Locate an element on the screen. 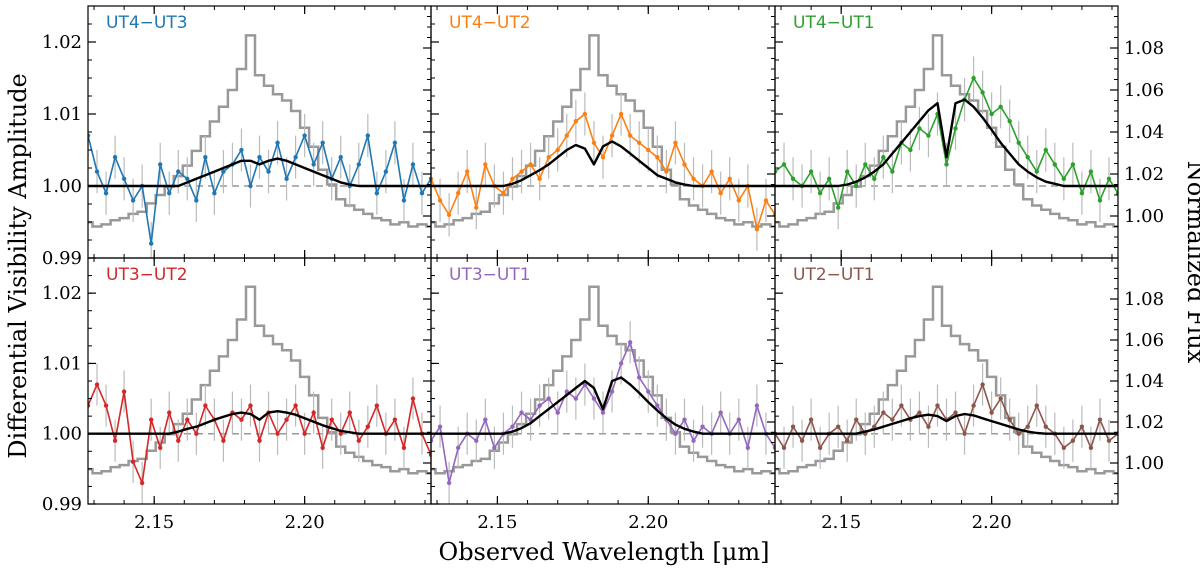  panel-title: UT4−UT1 is located at coordinates (834, 23).